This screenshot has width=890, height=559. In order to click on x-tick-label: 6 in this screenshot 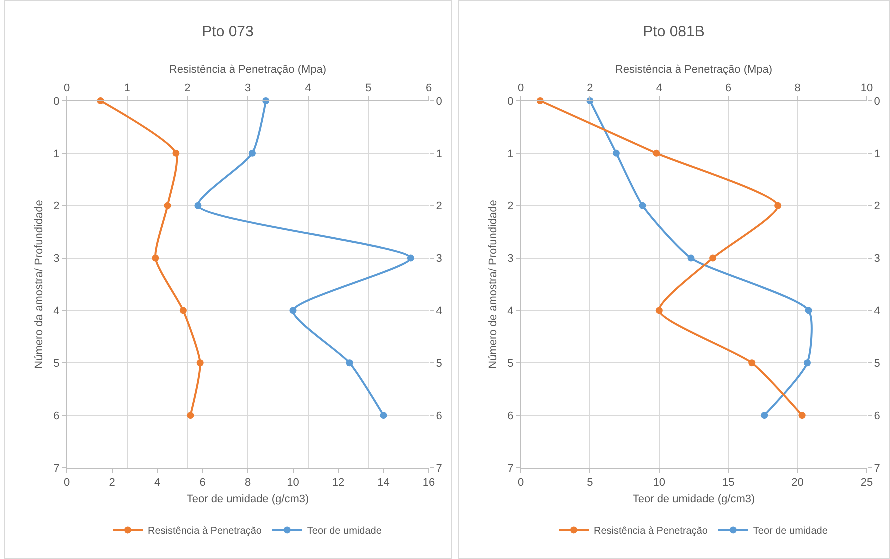, I will do `click(203, 483)`.